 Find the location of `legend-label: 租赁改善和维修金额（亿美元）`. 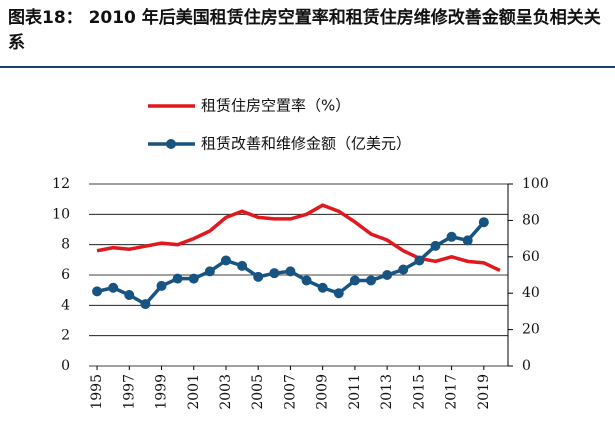

legend-label: 租赁改善和维修金额（亿美元） is located at coordinates (306, 144).